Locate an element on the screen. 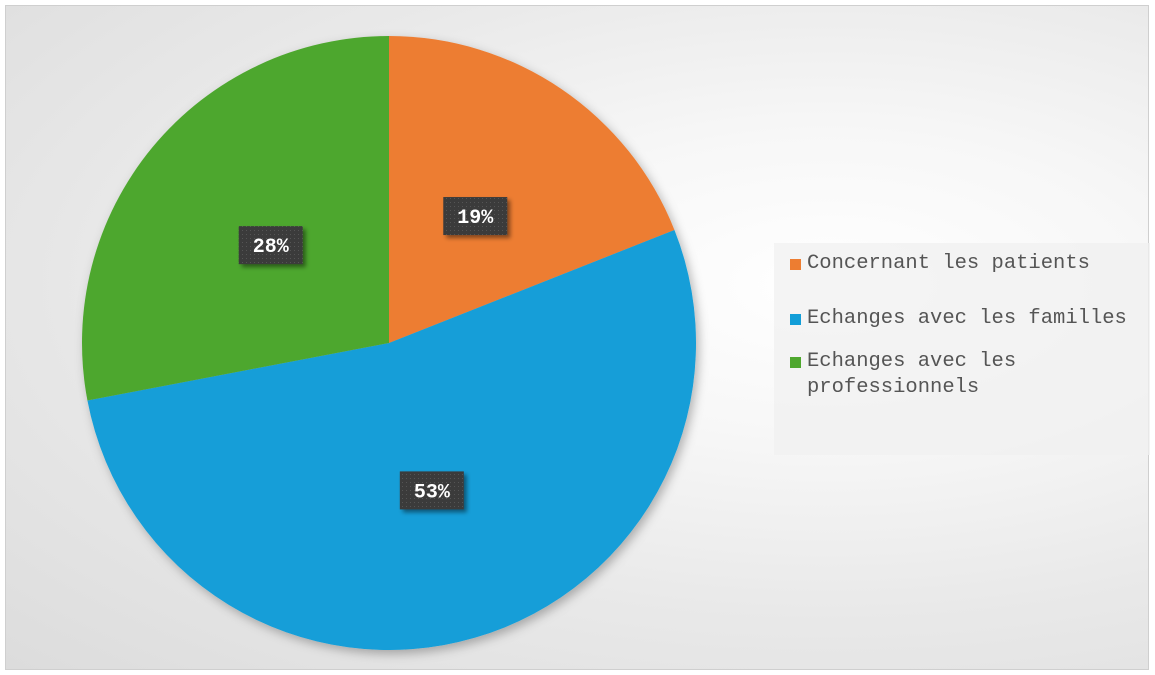  legend-label-familles: Echanges avec les familles is located at coordinates (967, 318).